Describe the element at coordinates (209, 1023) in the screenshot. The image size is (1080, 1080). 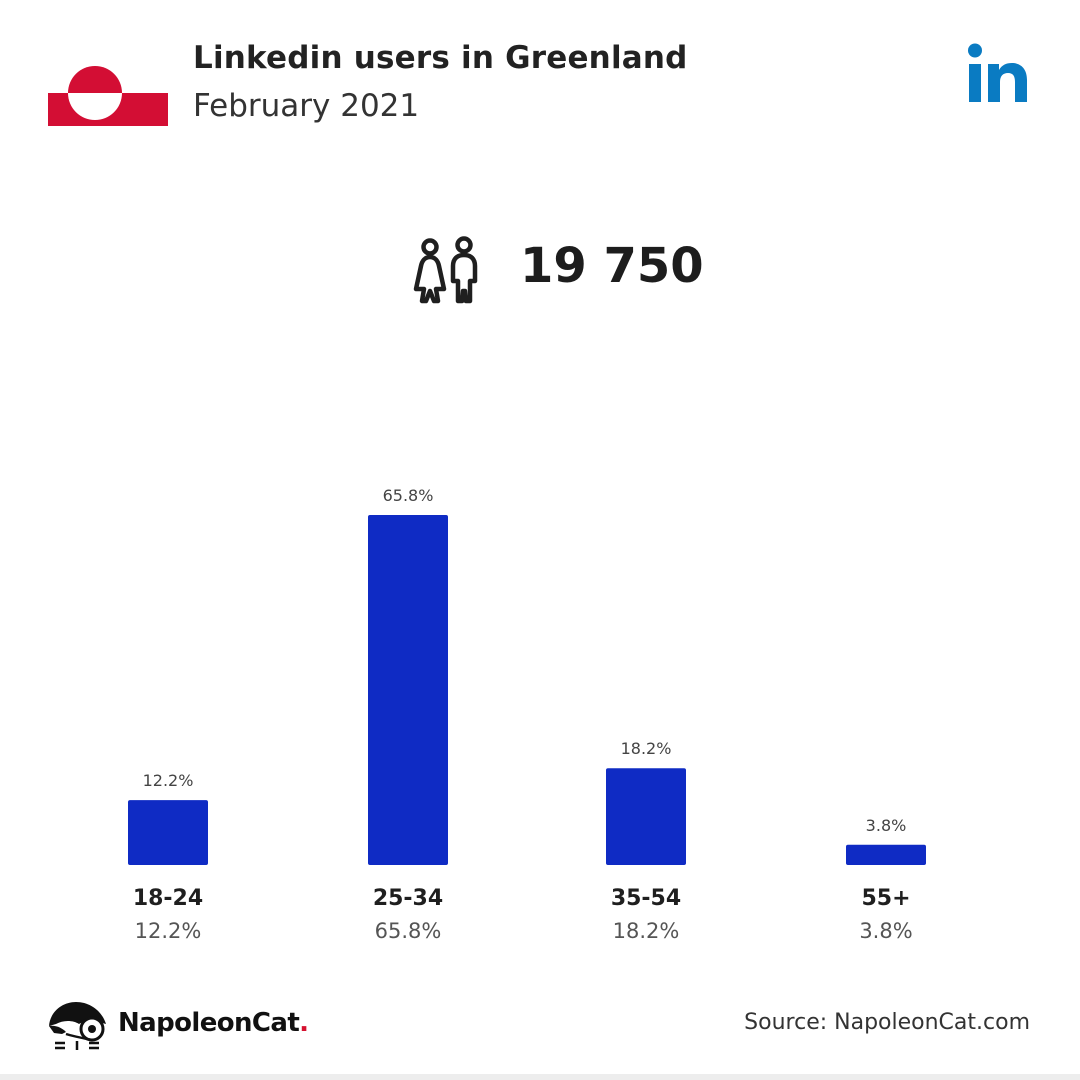
I see `brand-name-text: NapoleonCat` at that location.